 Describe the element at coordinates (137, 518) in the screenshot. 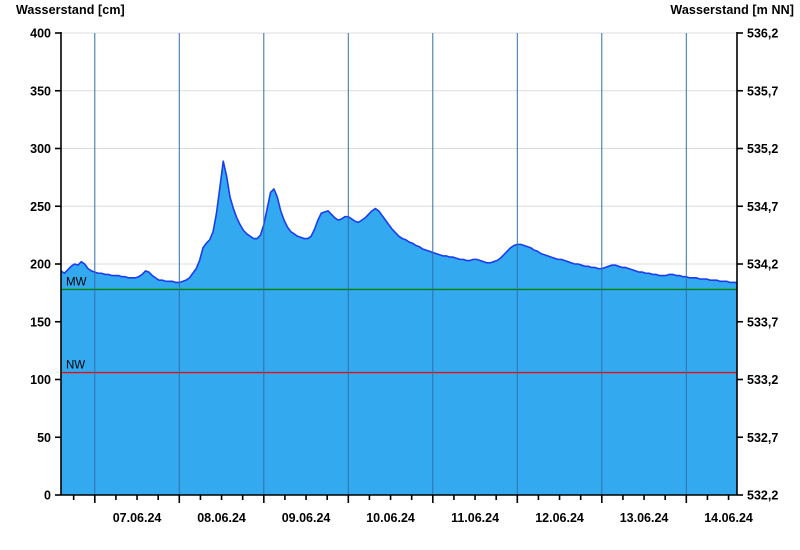

I see `x-tick-label: 07.06.24` at that location.